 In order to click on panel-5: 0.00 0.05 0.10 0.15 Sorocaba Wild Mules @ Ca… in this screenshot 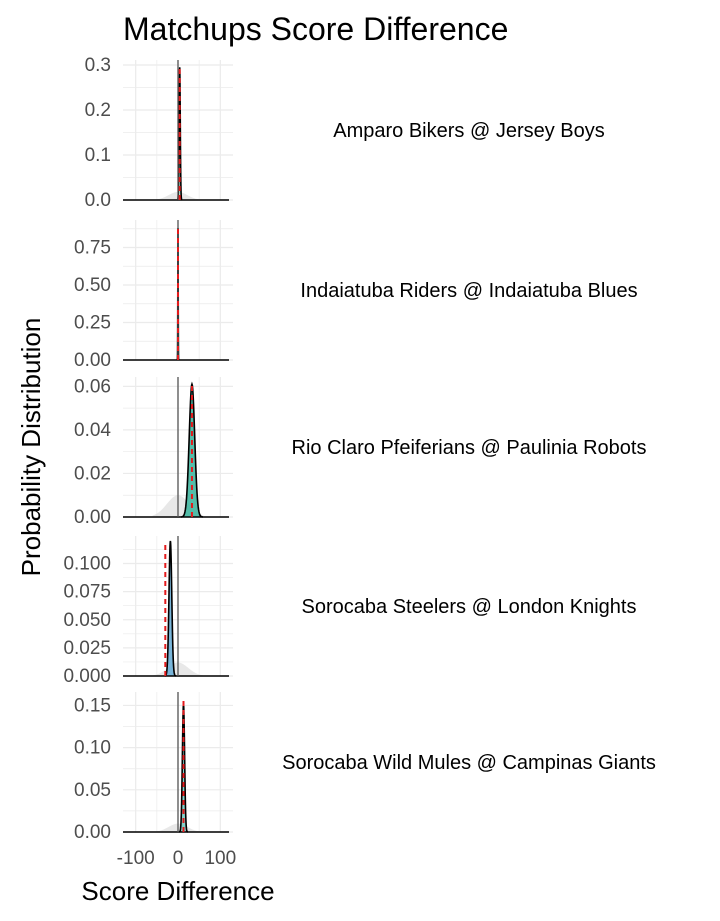, I will do `click(365, 767)`.